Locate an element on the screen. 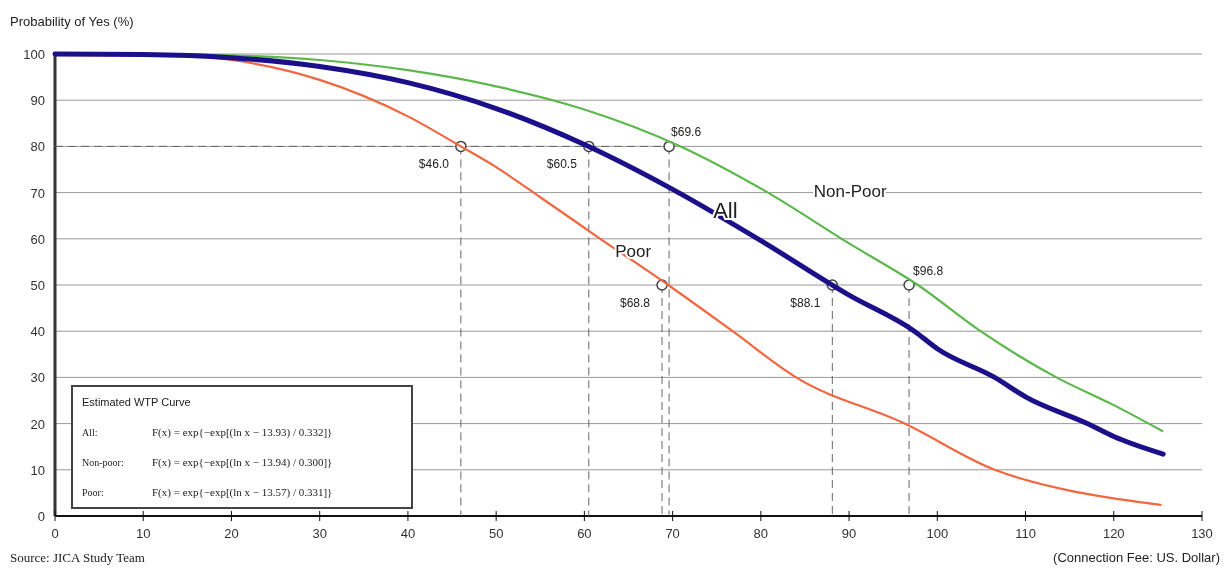  x-tick-label: 60 is located at coordinates (584, 533).